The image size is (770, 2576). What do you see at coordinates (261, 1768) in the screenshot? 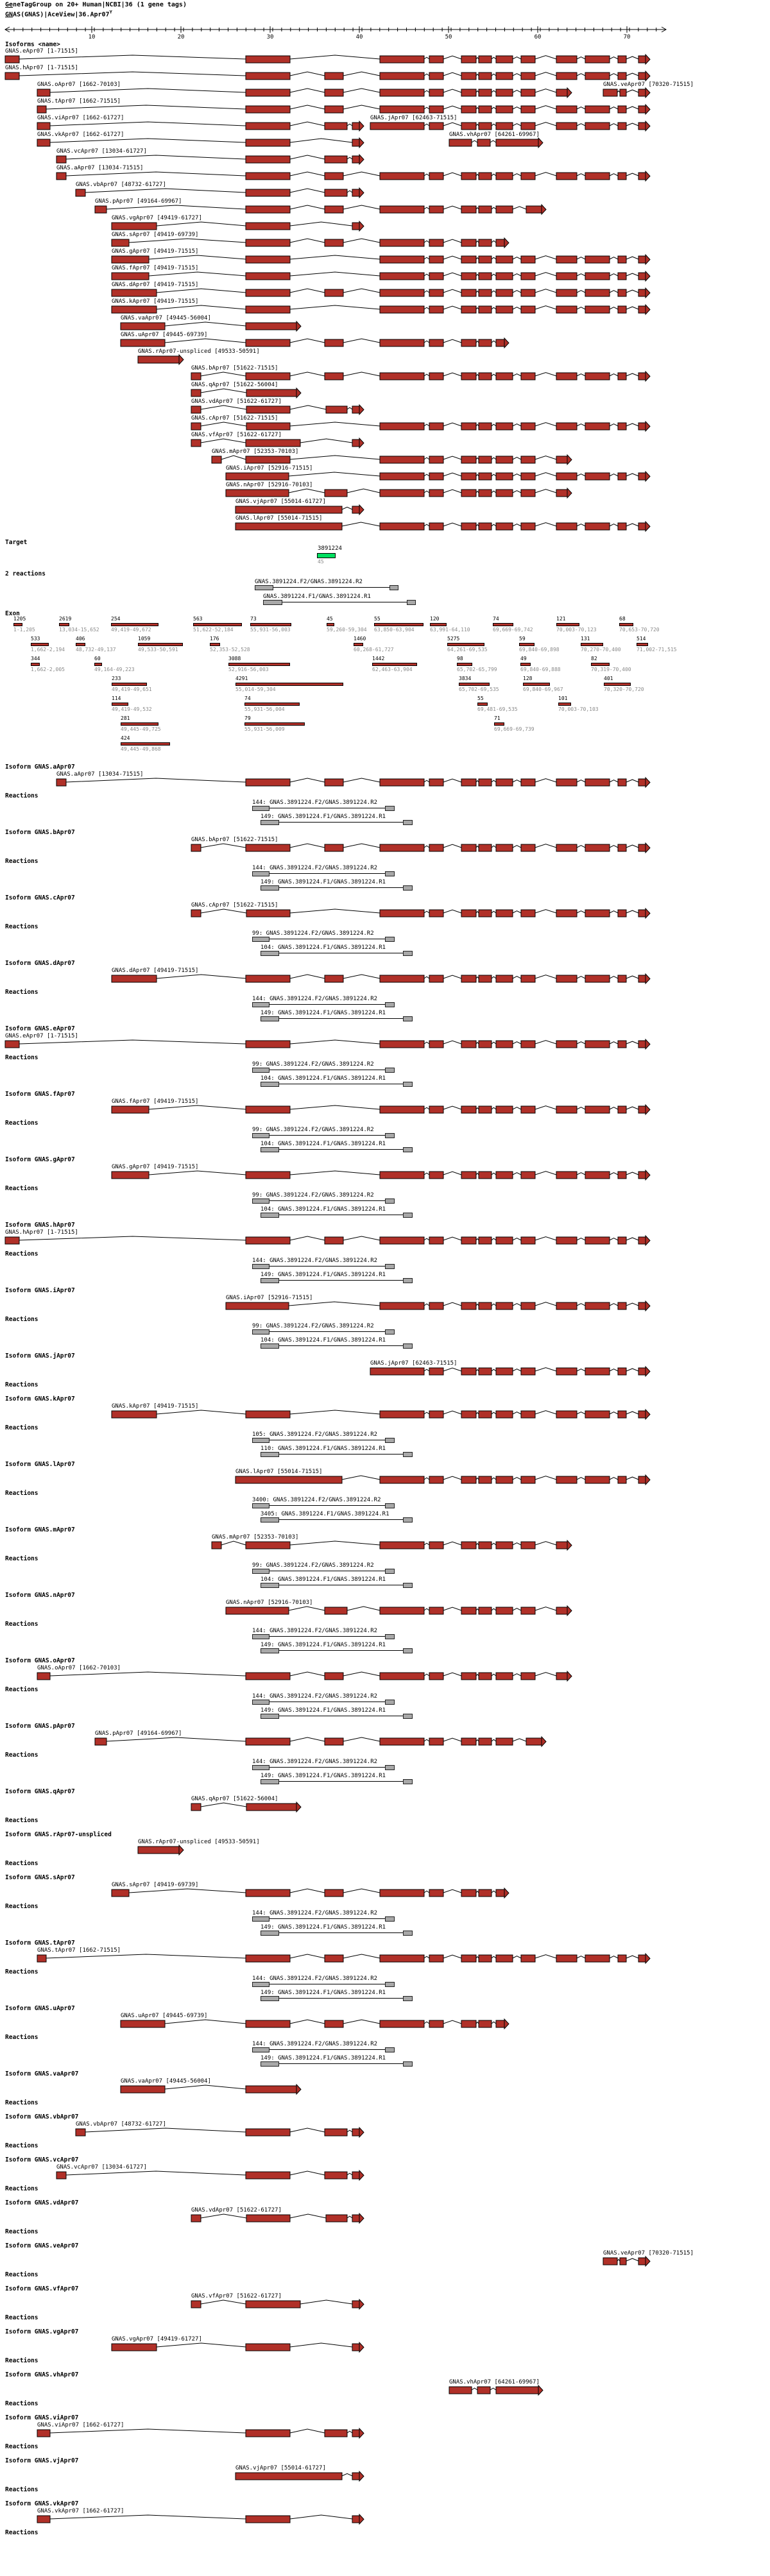
I see `reaction-p-1-fwd-primer` at bounding box center [261, 1768].